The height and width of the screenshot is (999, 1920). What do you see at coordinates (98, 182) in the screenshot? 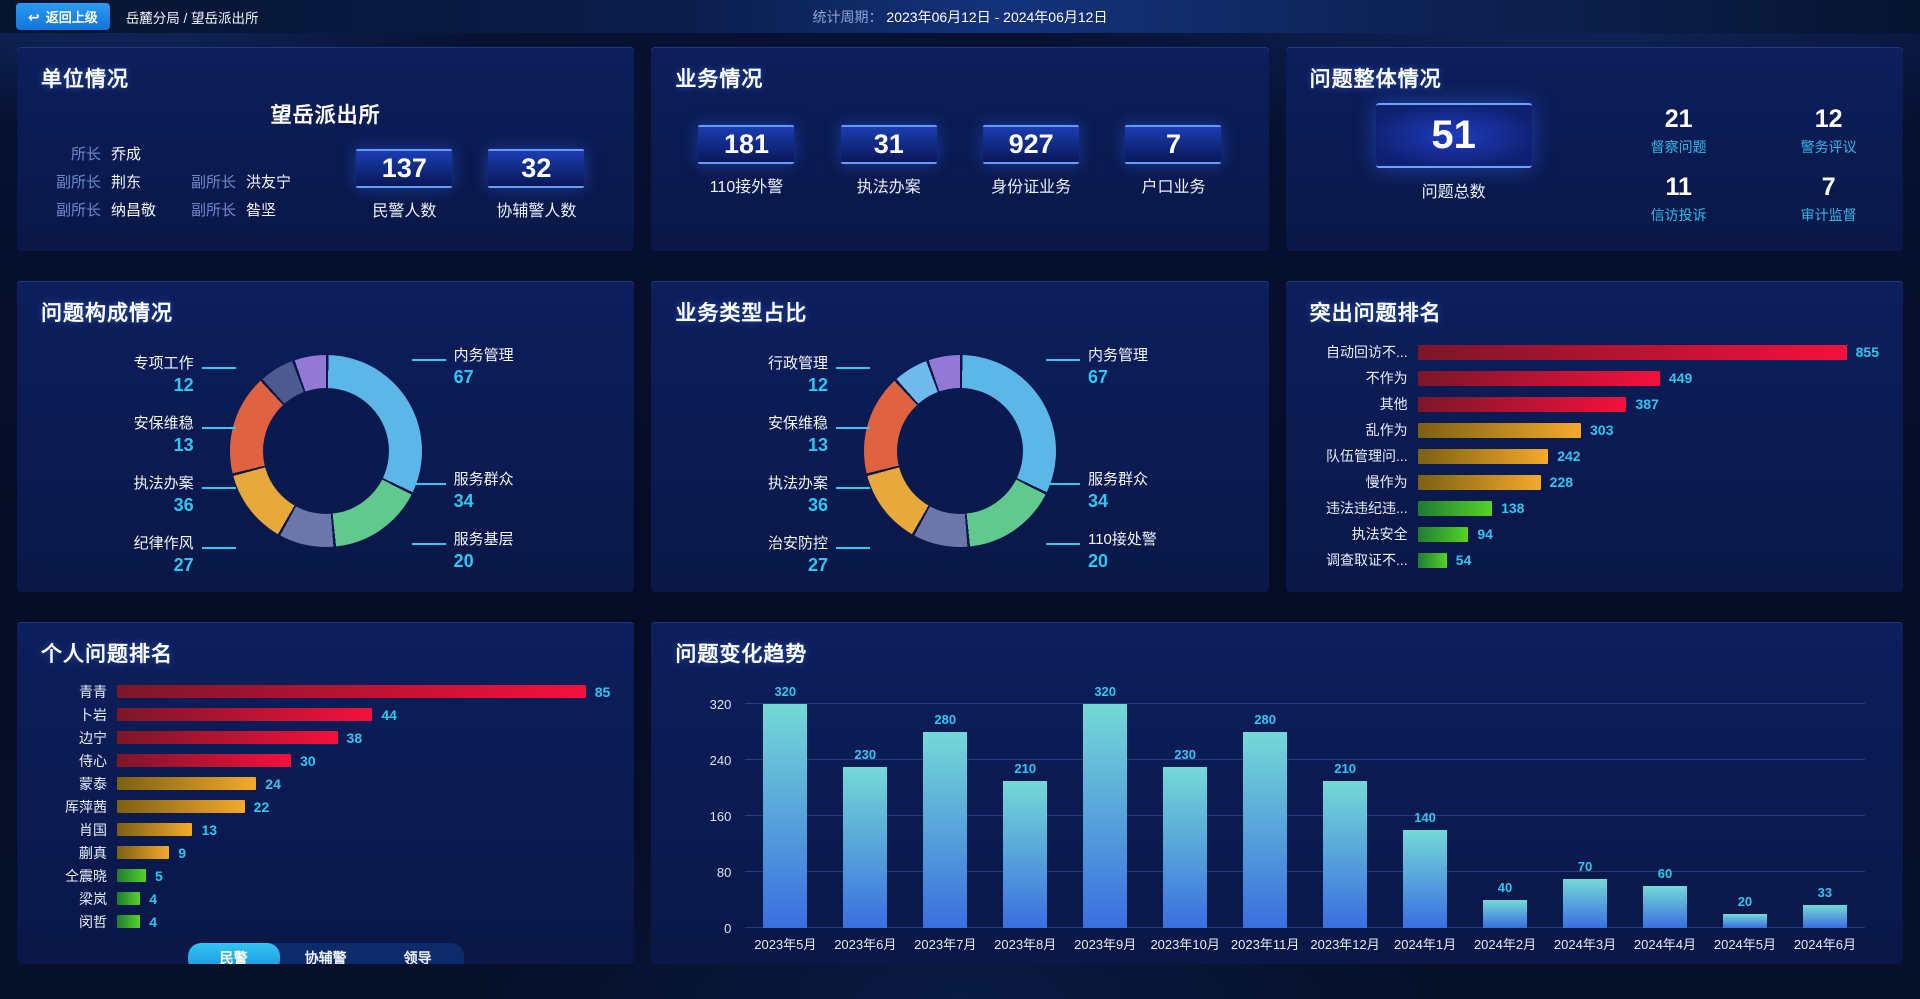
I see `leader-item: 副所长 荆东` at bounding box center [98, 182].